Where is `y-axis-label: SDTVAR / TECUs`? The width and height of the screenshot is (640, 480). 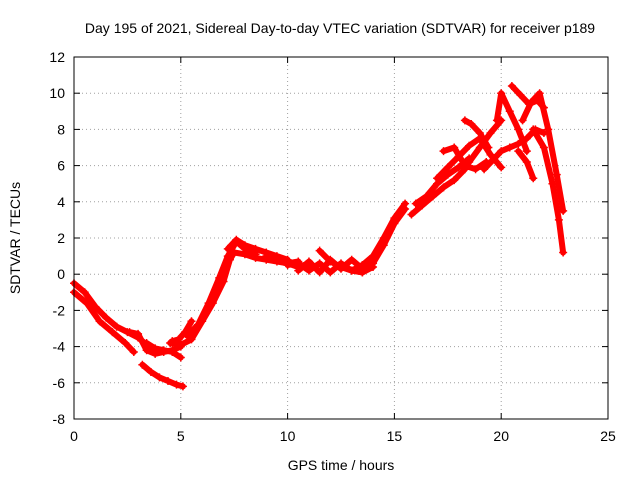
y-axis-label: SDTVAR / TECUs is located at coordinates (15, 238).